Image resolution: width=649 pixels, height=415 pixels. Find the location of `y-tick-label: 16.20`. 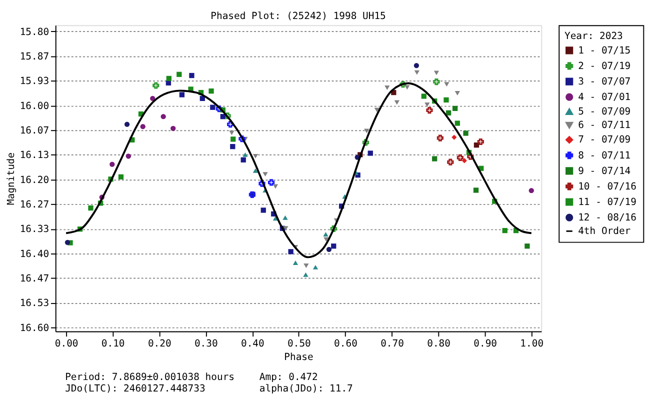

y-tick-label: 16.20 is located at coordinates (35, 180).